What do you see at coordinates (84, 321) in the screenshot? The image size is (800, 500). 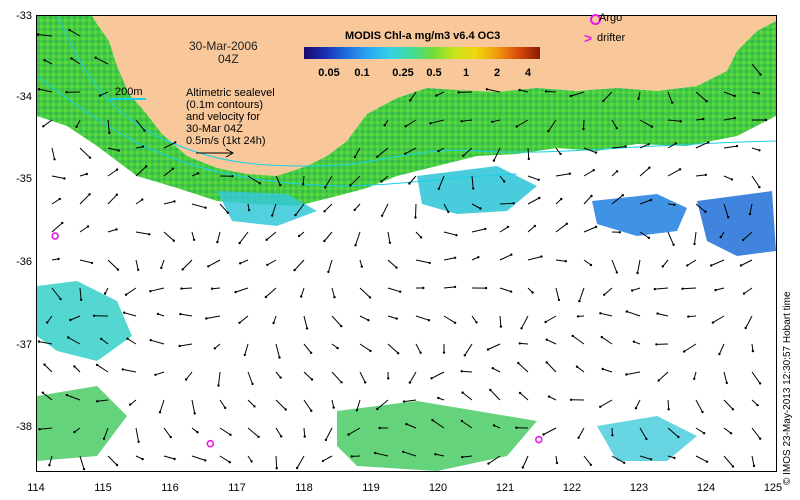 I see `southern-chlorophyll-patch` at bounding box center [84, 321].